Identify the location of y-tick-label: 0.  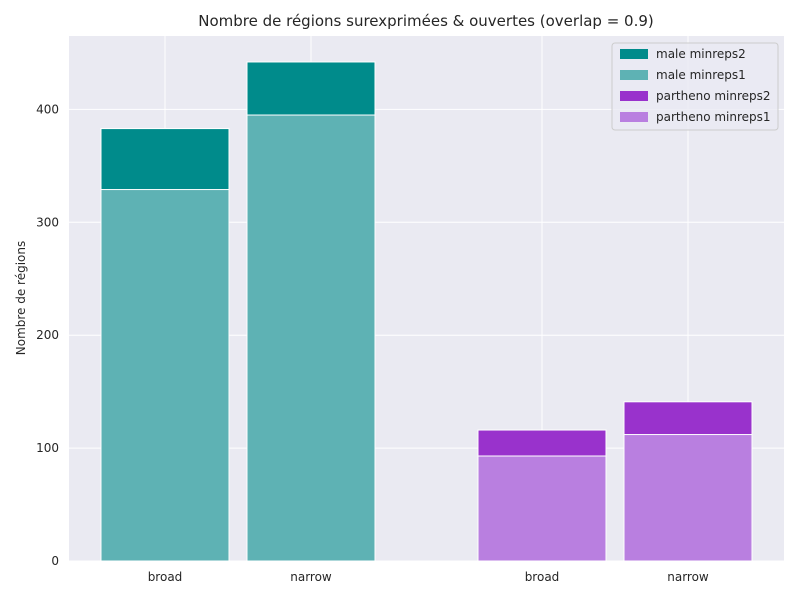
(55, 561).